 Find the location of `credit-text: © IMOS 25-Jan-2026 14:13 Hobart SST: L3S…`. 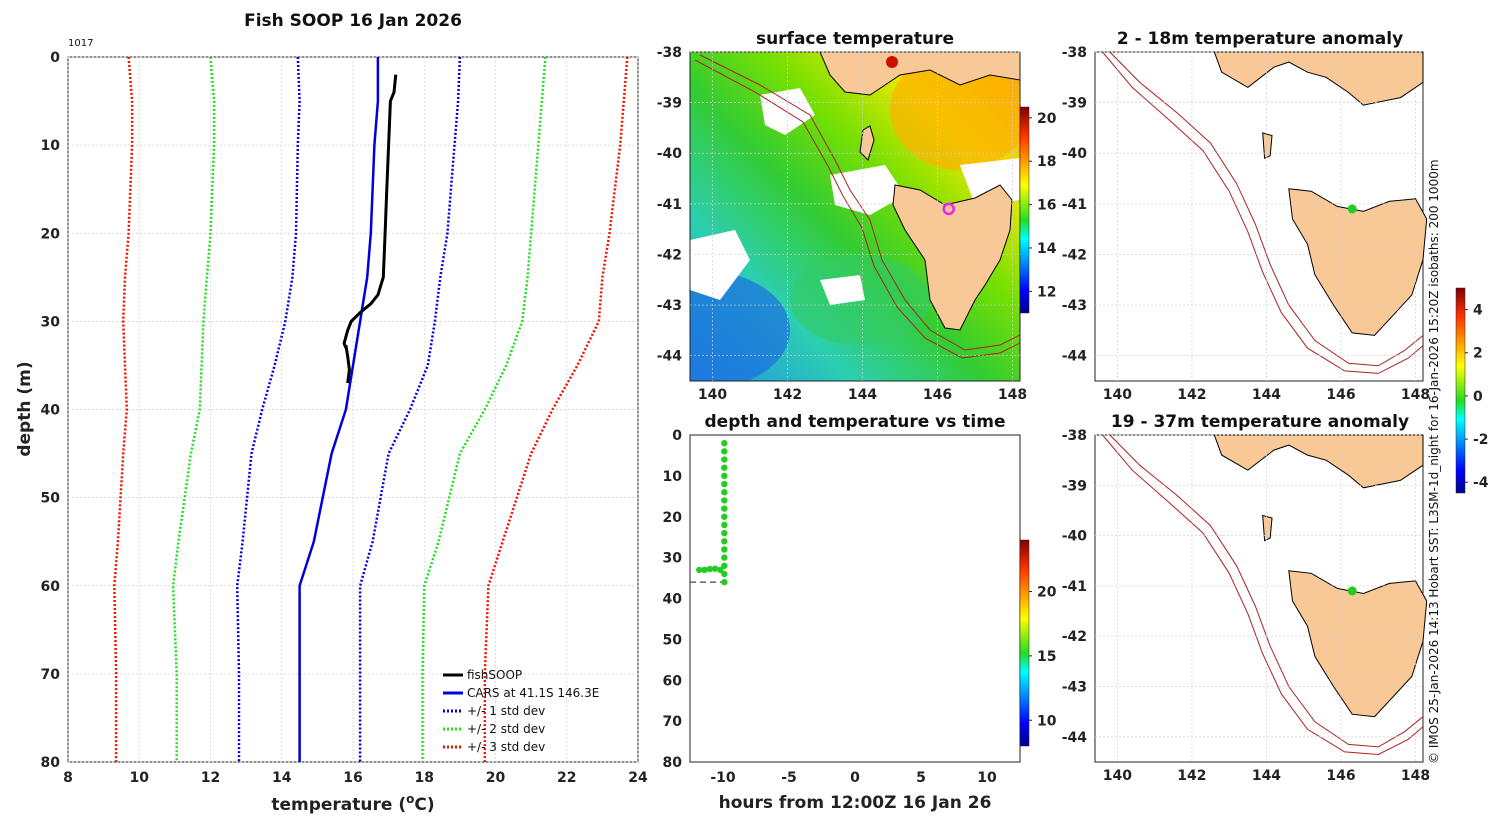

credit-text: © IMOS 25-Jan-2026 14:13 Hobart SST: L3S… is located at coordinates (1434, 461).